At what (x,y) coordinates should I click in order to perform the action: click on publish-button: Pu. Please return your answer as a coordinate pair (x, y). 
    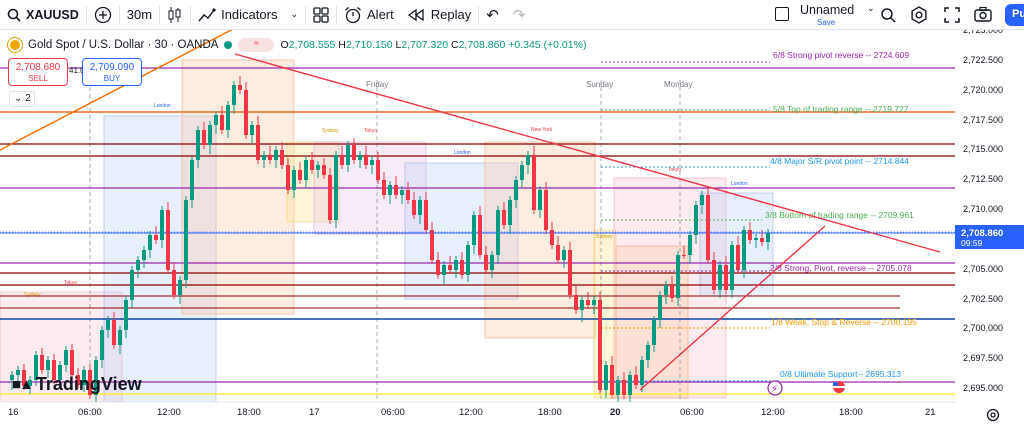
    Looking at the image, I should click on (1014, 15).